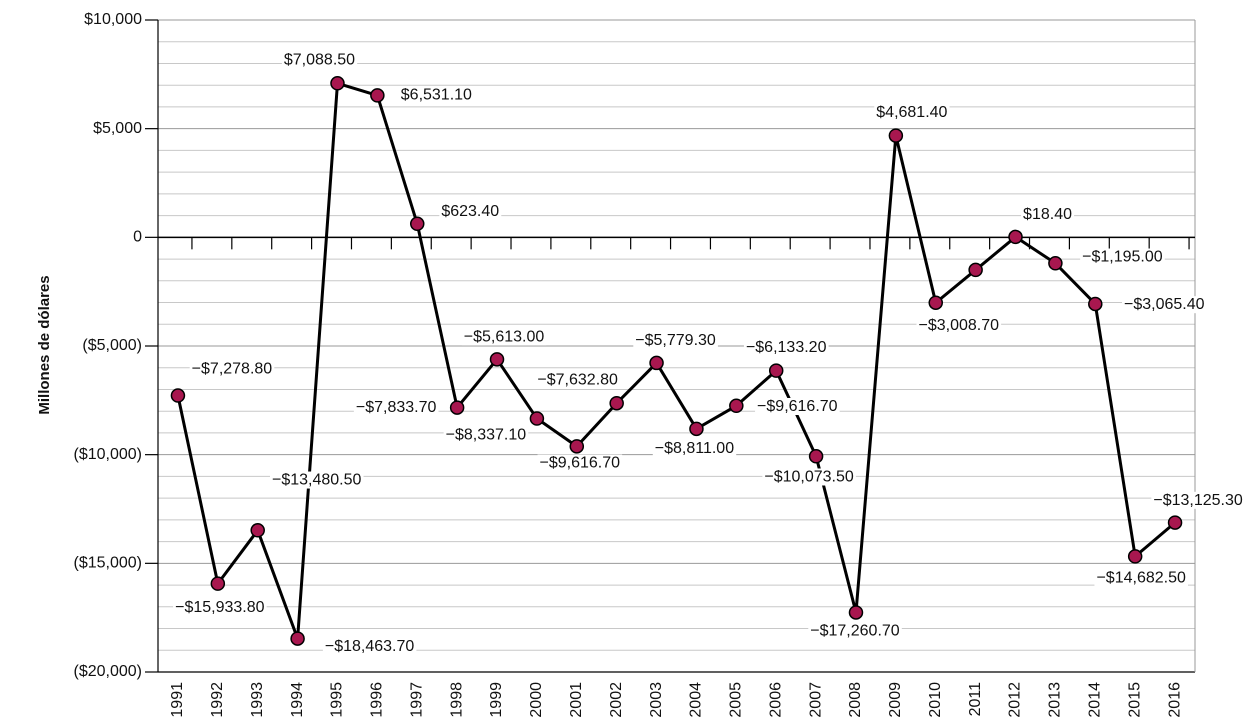 This screenshot has width=1250, height=725. I want to click on value-label-group: −$18,463.70, so click(369, 646).